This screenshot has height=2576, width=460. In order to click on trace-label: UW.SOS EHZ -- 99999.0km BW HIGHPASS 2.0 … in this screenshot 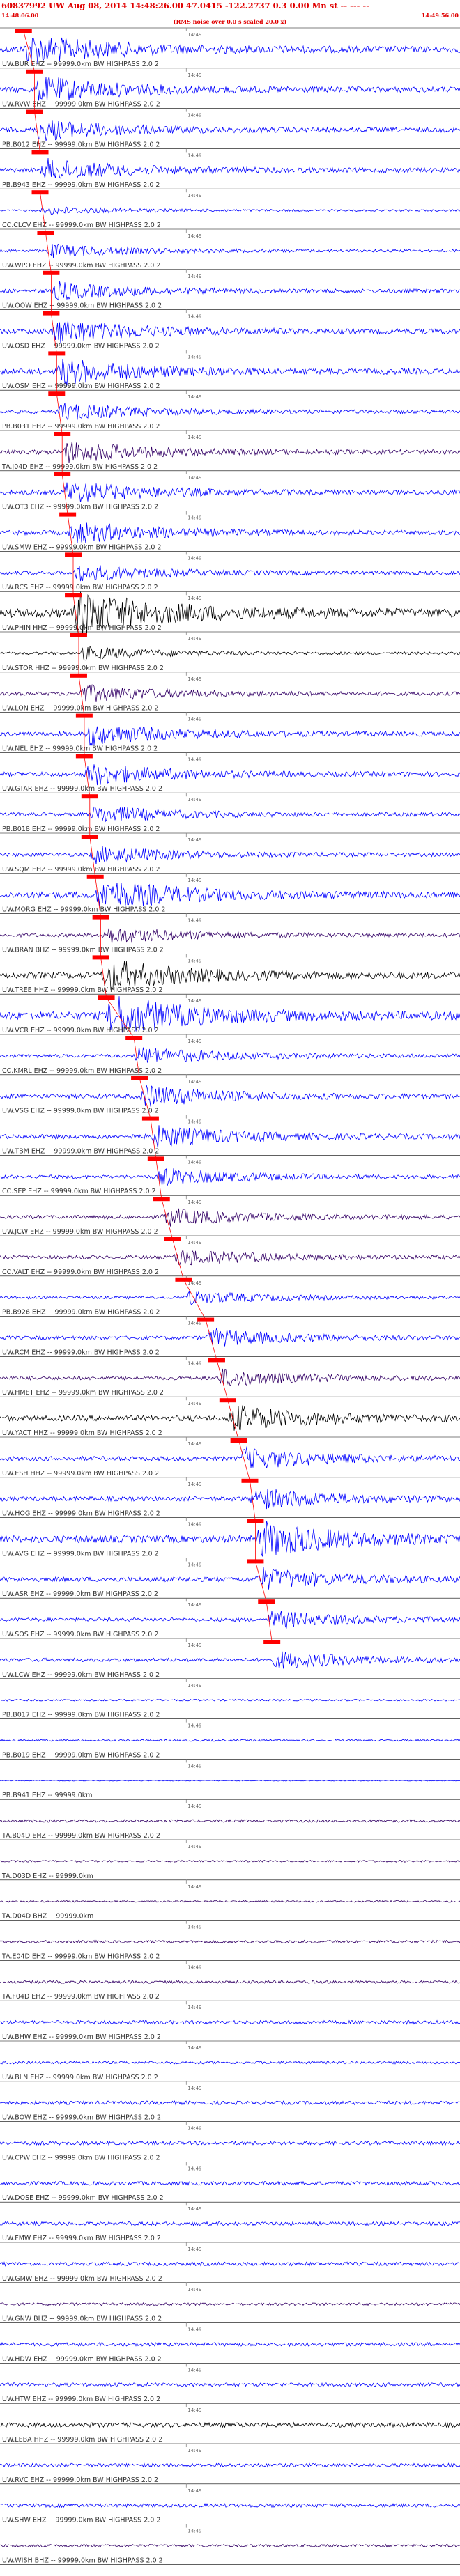, I will do `click(80, 1634)`.